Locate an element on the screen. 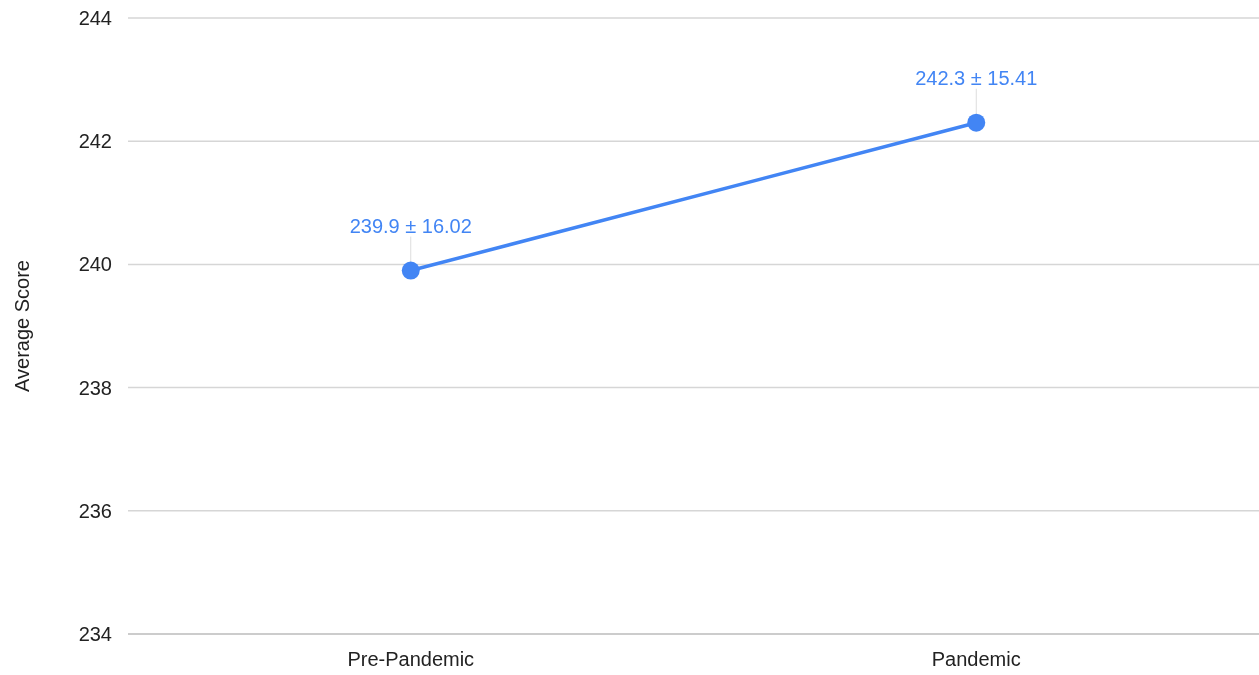  y-axis-title: Average Score is located at coordinates (22, 326).